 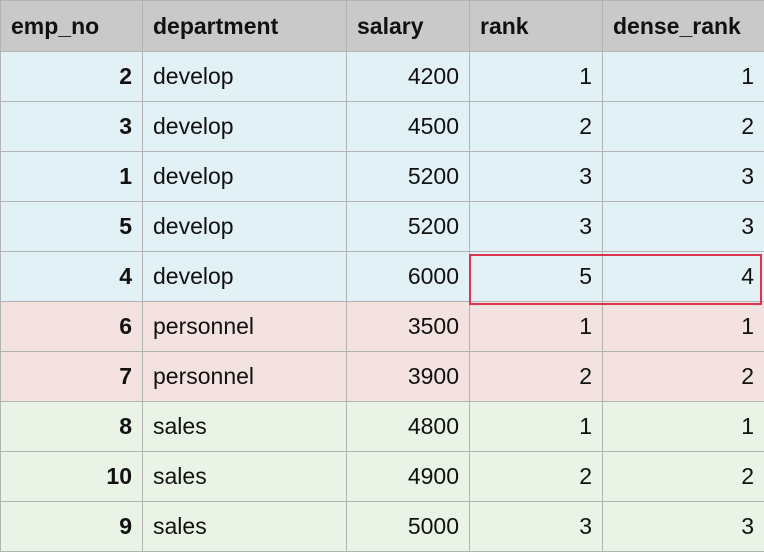 What do you see at coordinates (71, 326) in the screenshot?
I see `cell-emp-no: 6` at bounding box center [71, 326].